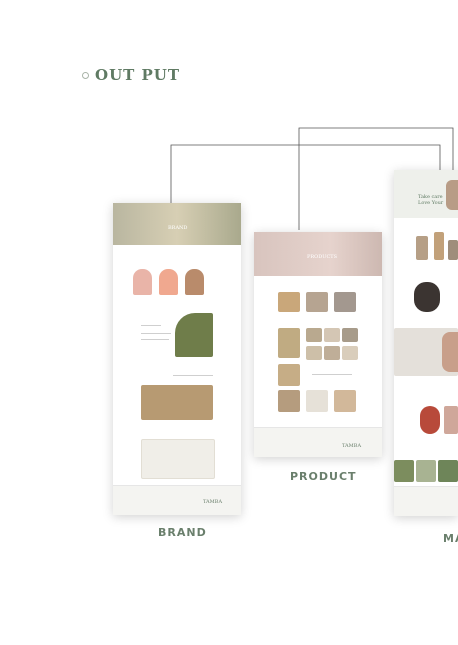 The height and width of the screenshot is (645, 458). I want to click on main-product-red, so click(430, 420).